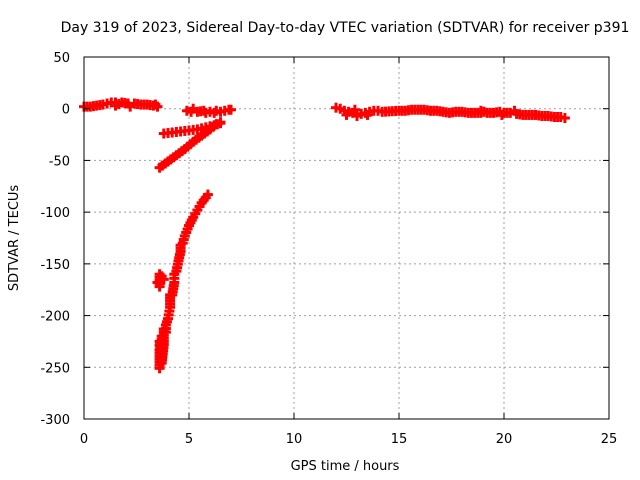 Image resolution: width=640 pixels, height=480 pixels. What do you see at coordinates (55, 368) in the screenshot?
I see `y-tick-label: -250` at bounding box center [55, 368].